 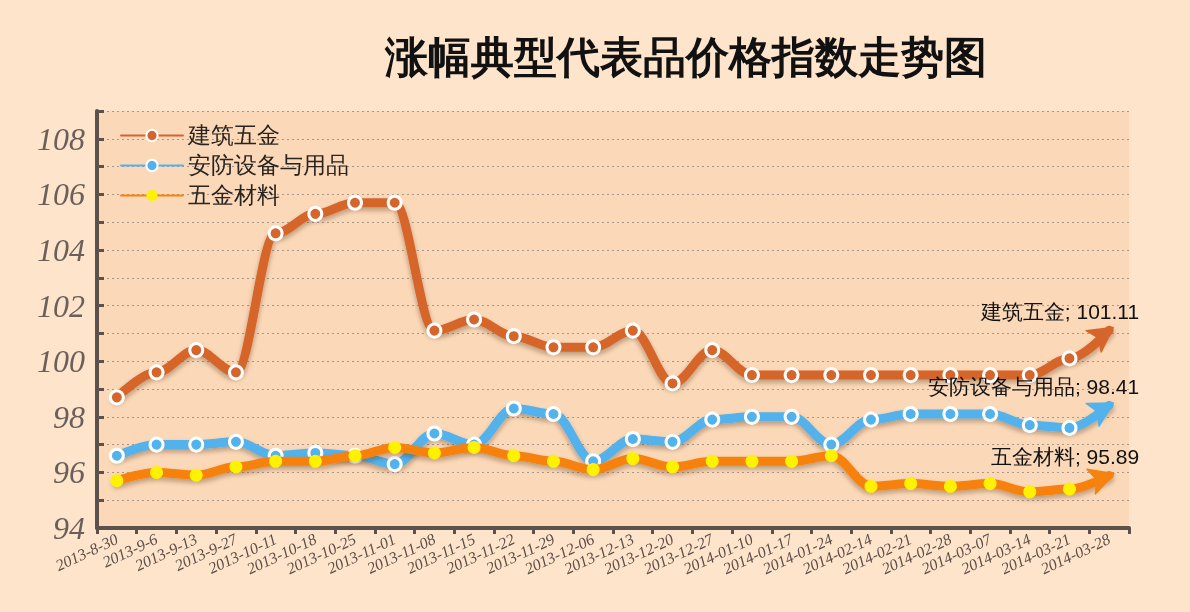 What do you see at coordinates (1033, 387) in the screenshot?
I see `data-label: 安防设备与用品; 98.41` at bounding box center [1033, 387].